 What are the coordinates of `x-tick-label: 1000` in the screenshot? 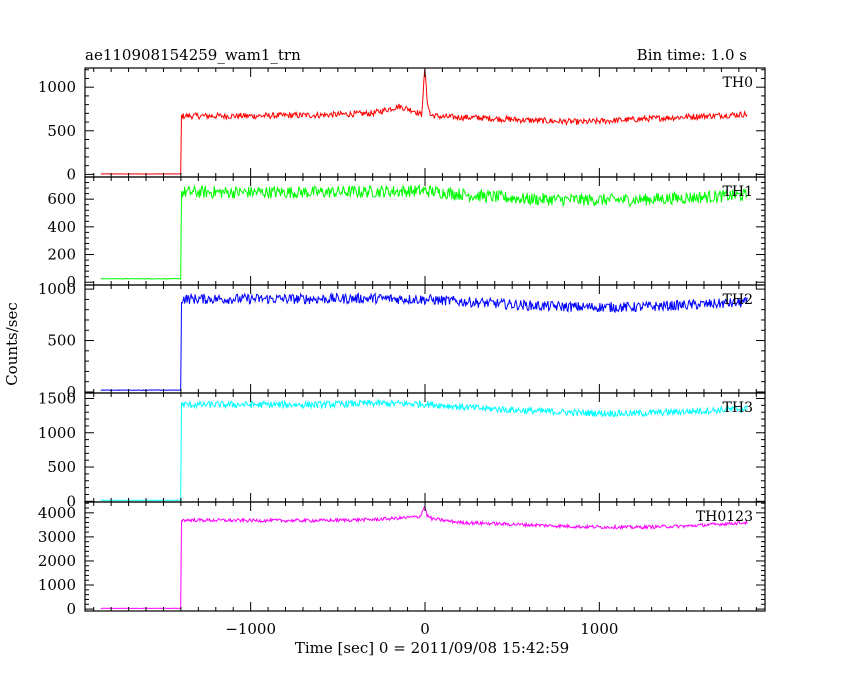 It's located at (599, 629).